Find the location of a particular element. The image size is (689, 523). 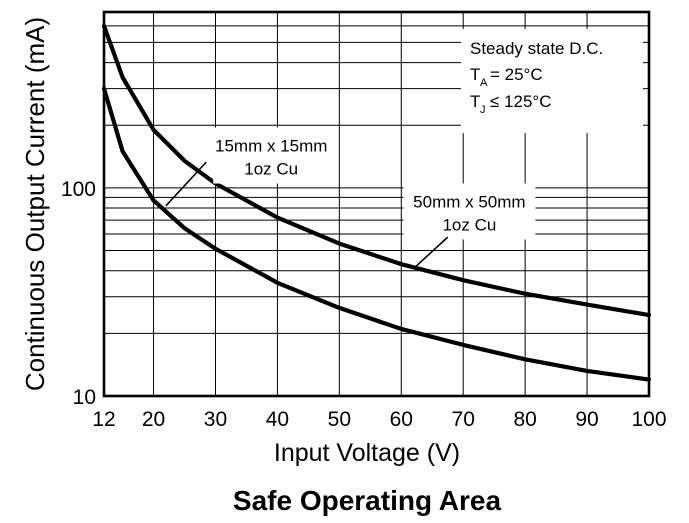

y-tick-label-100: 100 is located at coordinates (78, 189).